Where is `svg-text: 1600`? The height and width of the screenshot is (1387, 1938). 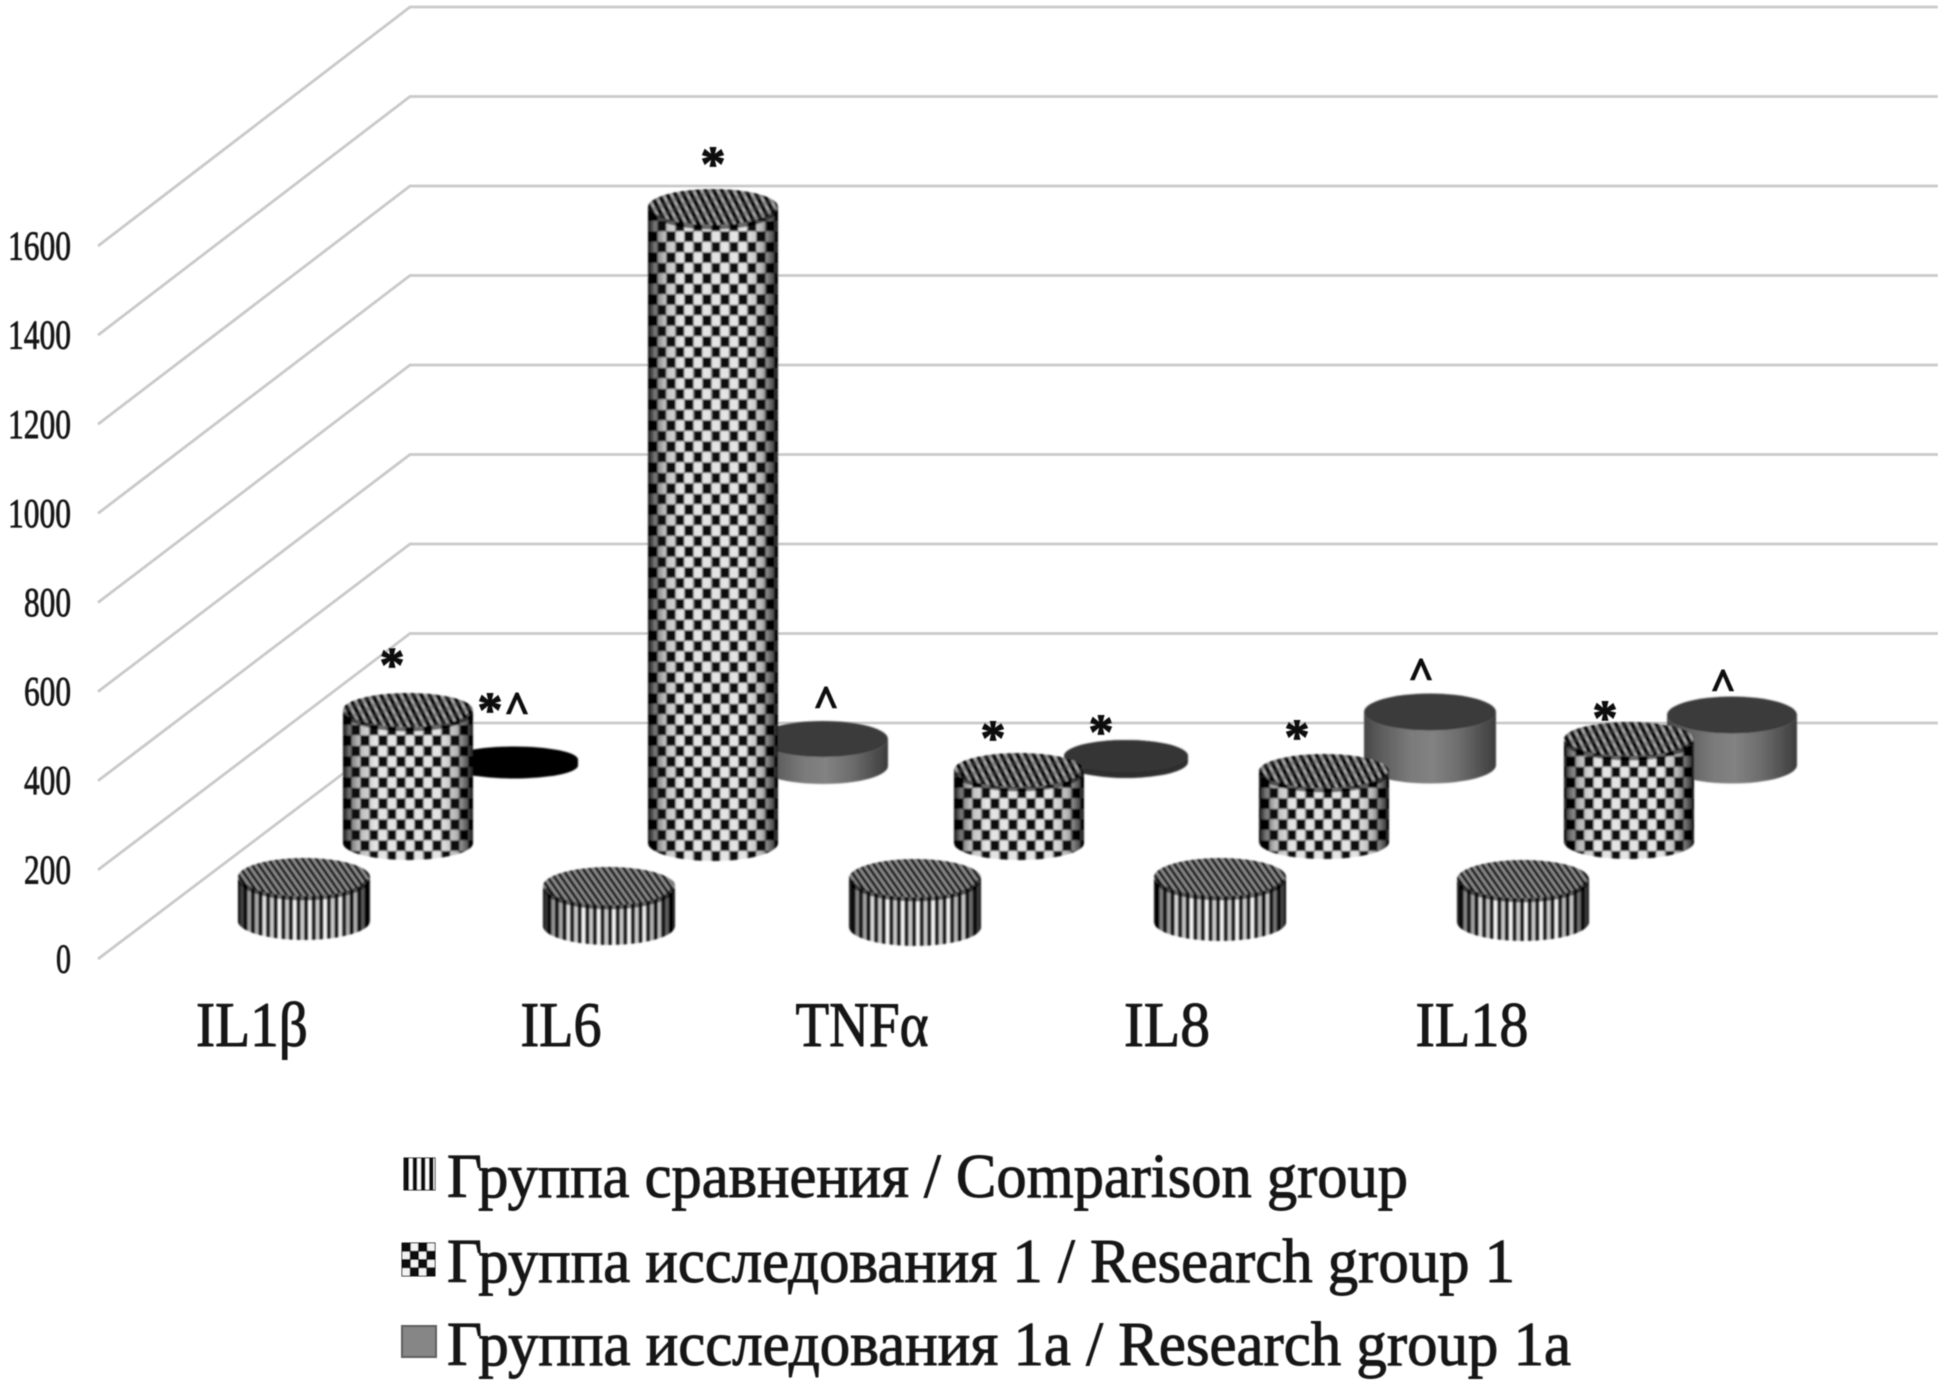
svg-text: 1600 is located at coordinates (39, 246).